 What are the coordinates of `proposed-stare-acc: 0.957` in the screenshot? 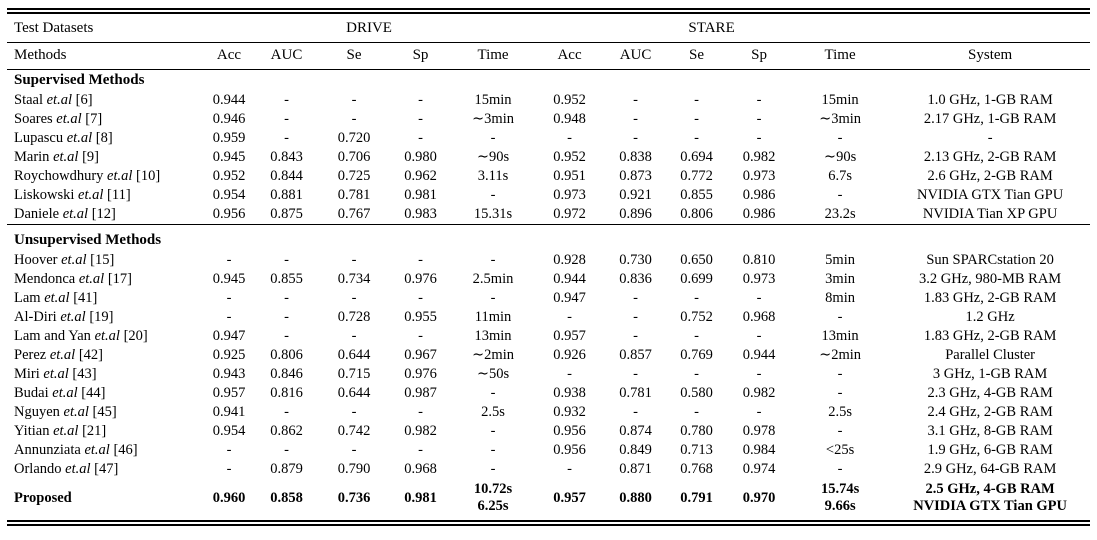 It's located at (569, 497).